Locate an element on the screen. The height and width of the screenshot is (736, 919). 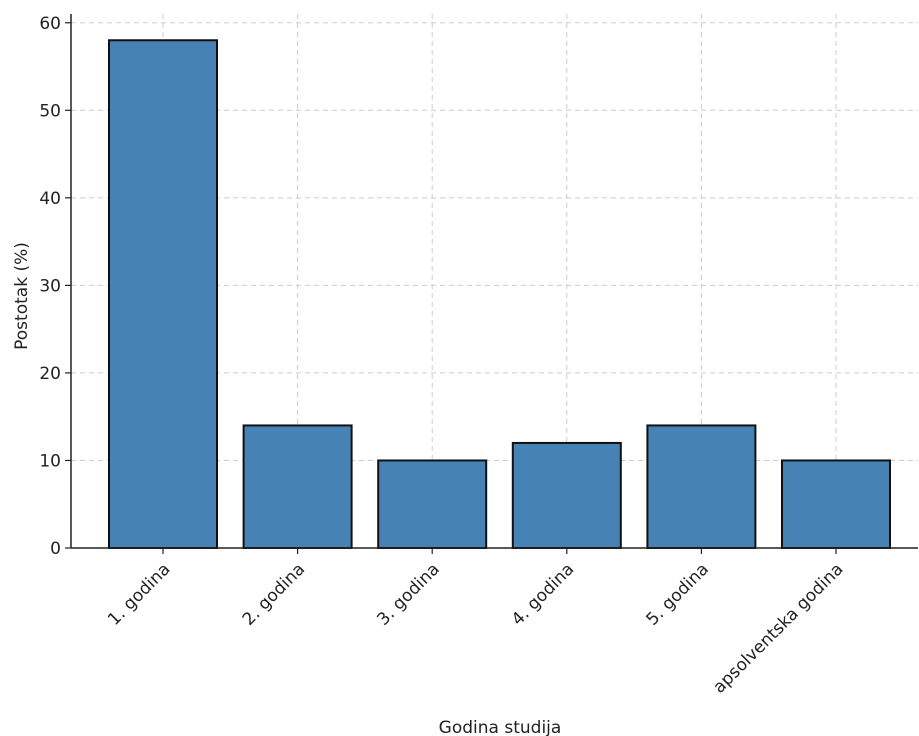
x-tick-label: 2. godina is located at coordinates (274, 594).